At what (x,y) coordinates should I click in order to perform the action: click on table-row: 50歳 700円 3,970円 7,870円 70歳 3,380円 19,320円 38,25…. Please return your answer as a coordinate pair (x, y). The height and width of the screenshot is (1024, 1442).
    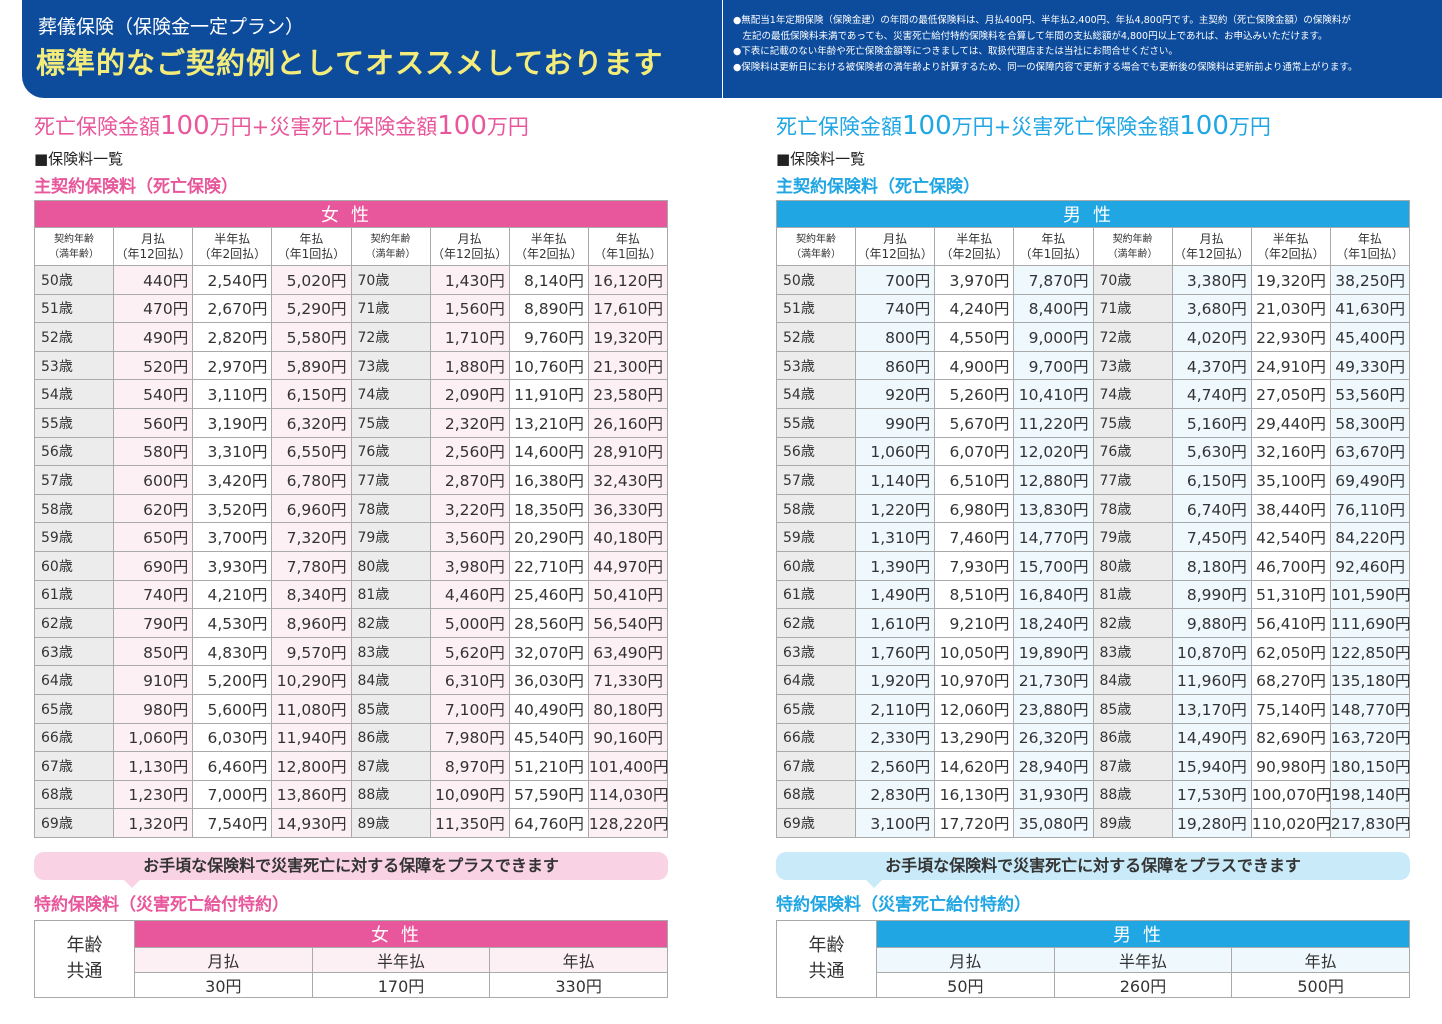
    Looking at the image, I should click on (1093, 280).